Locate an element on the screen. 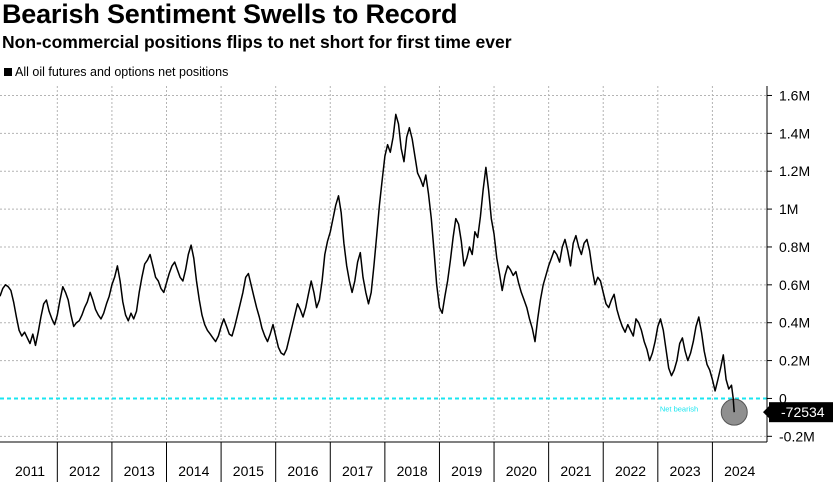 The image size is (833, 482). y-tick-label: 1.6M is located at coordinates (794, 95).